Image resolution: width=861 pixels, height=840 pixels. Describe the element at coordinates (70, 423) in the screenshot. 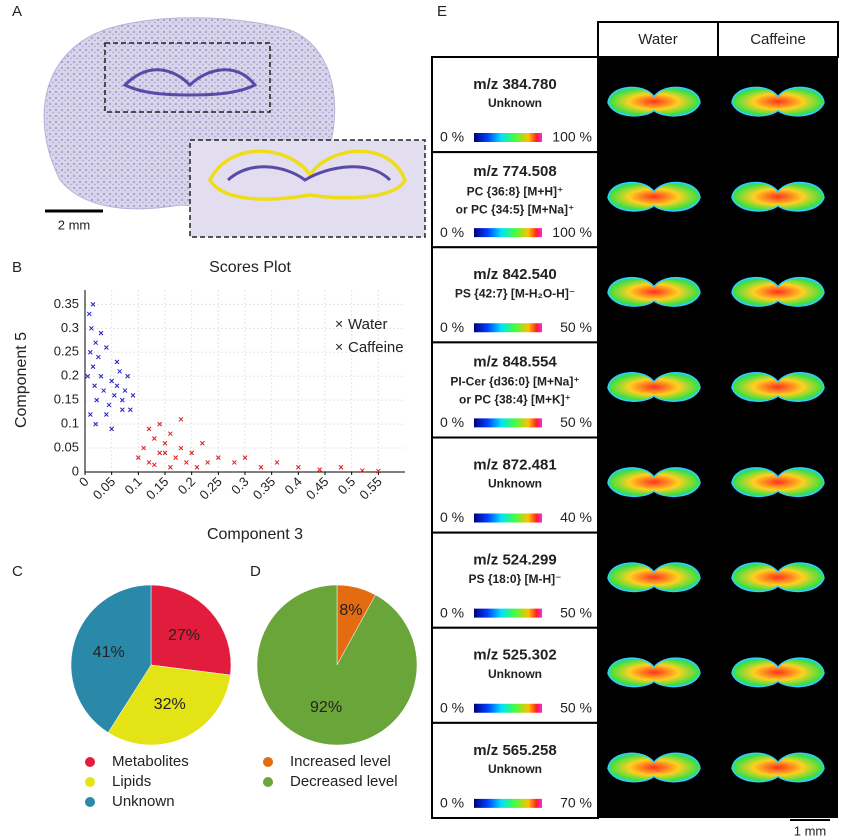

I see `y-tick-label: 0.1` at that location.